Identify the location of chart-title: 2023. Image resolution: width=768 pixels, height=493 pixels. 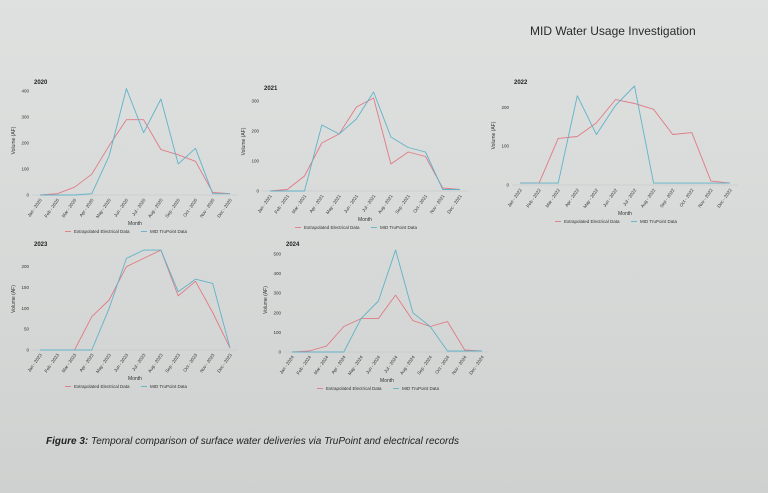
(41, 245).